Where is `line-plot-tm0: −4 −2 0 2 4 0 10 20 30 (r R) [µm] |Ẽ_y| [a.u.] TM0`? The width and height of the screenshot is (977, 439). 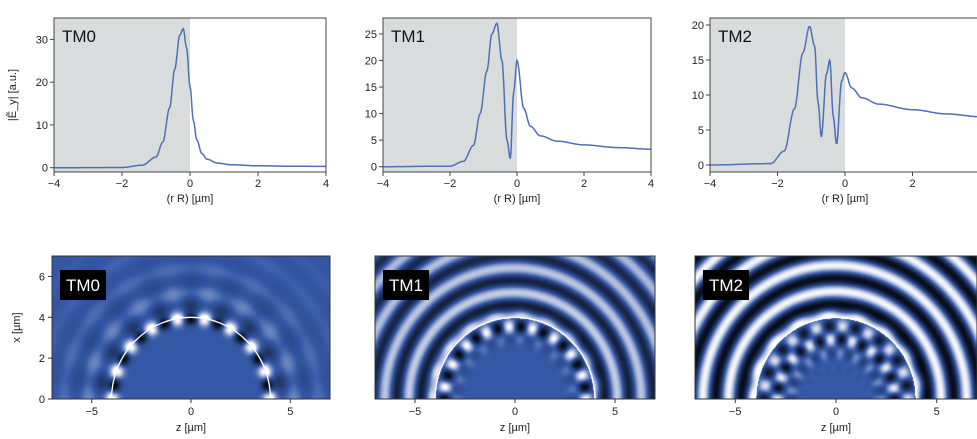 line-plot-tm0: −4 −2 0 2 4 0 10 20 30 (r R) [µm] |Ẽ_y| [a.u.] TM0 is located at coordinates (167, 111).